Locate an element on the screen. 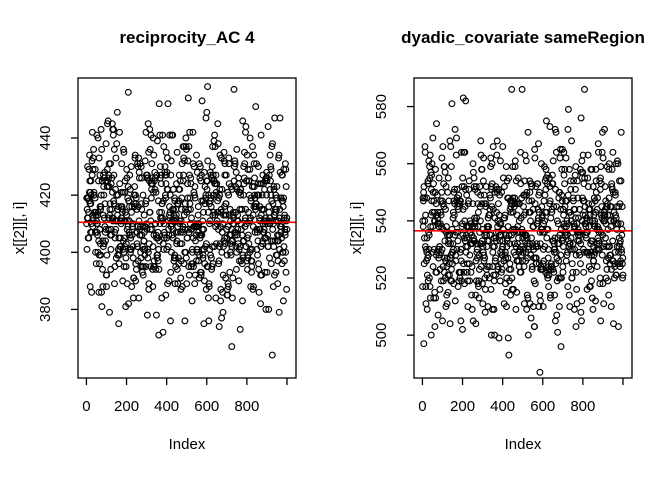  left-x-axis-ticks is located at coordinates (186, 381).